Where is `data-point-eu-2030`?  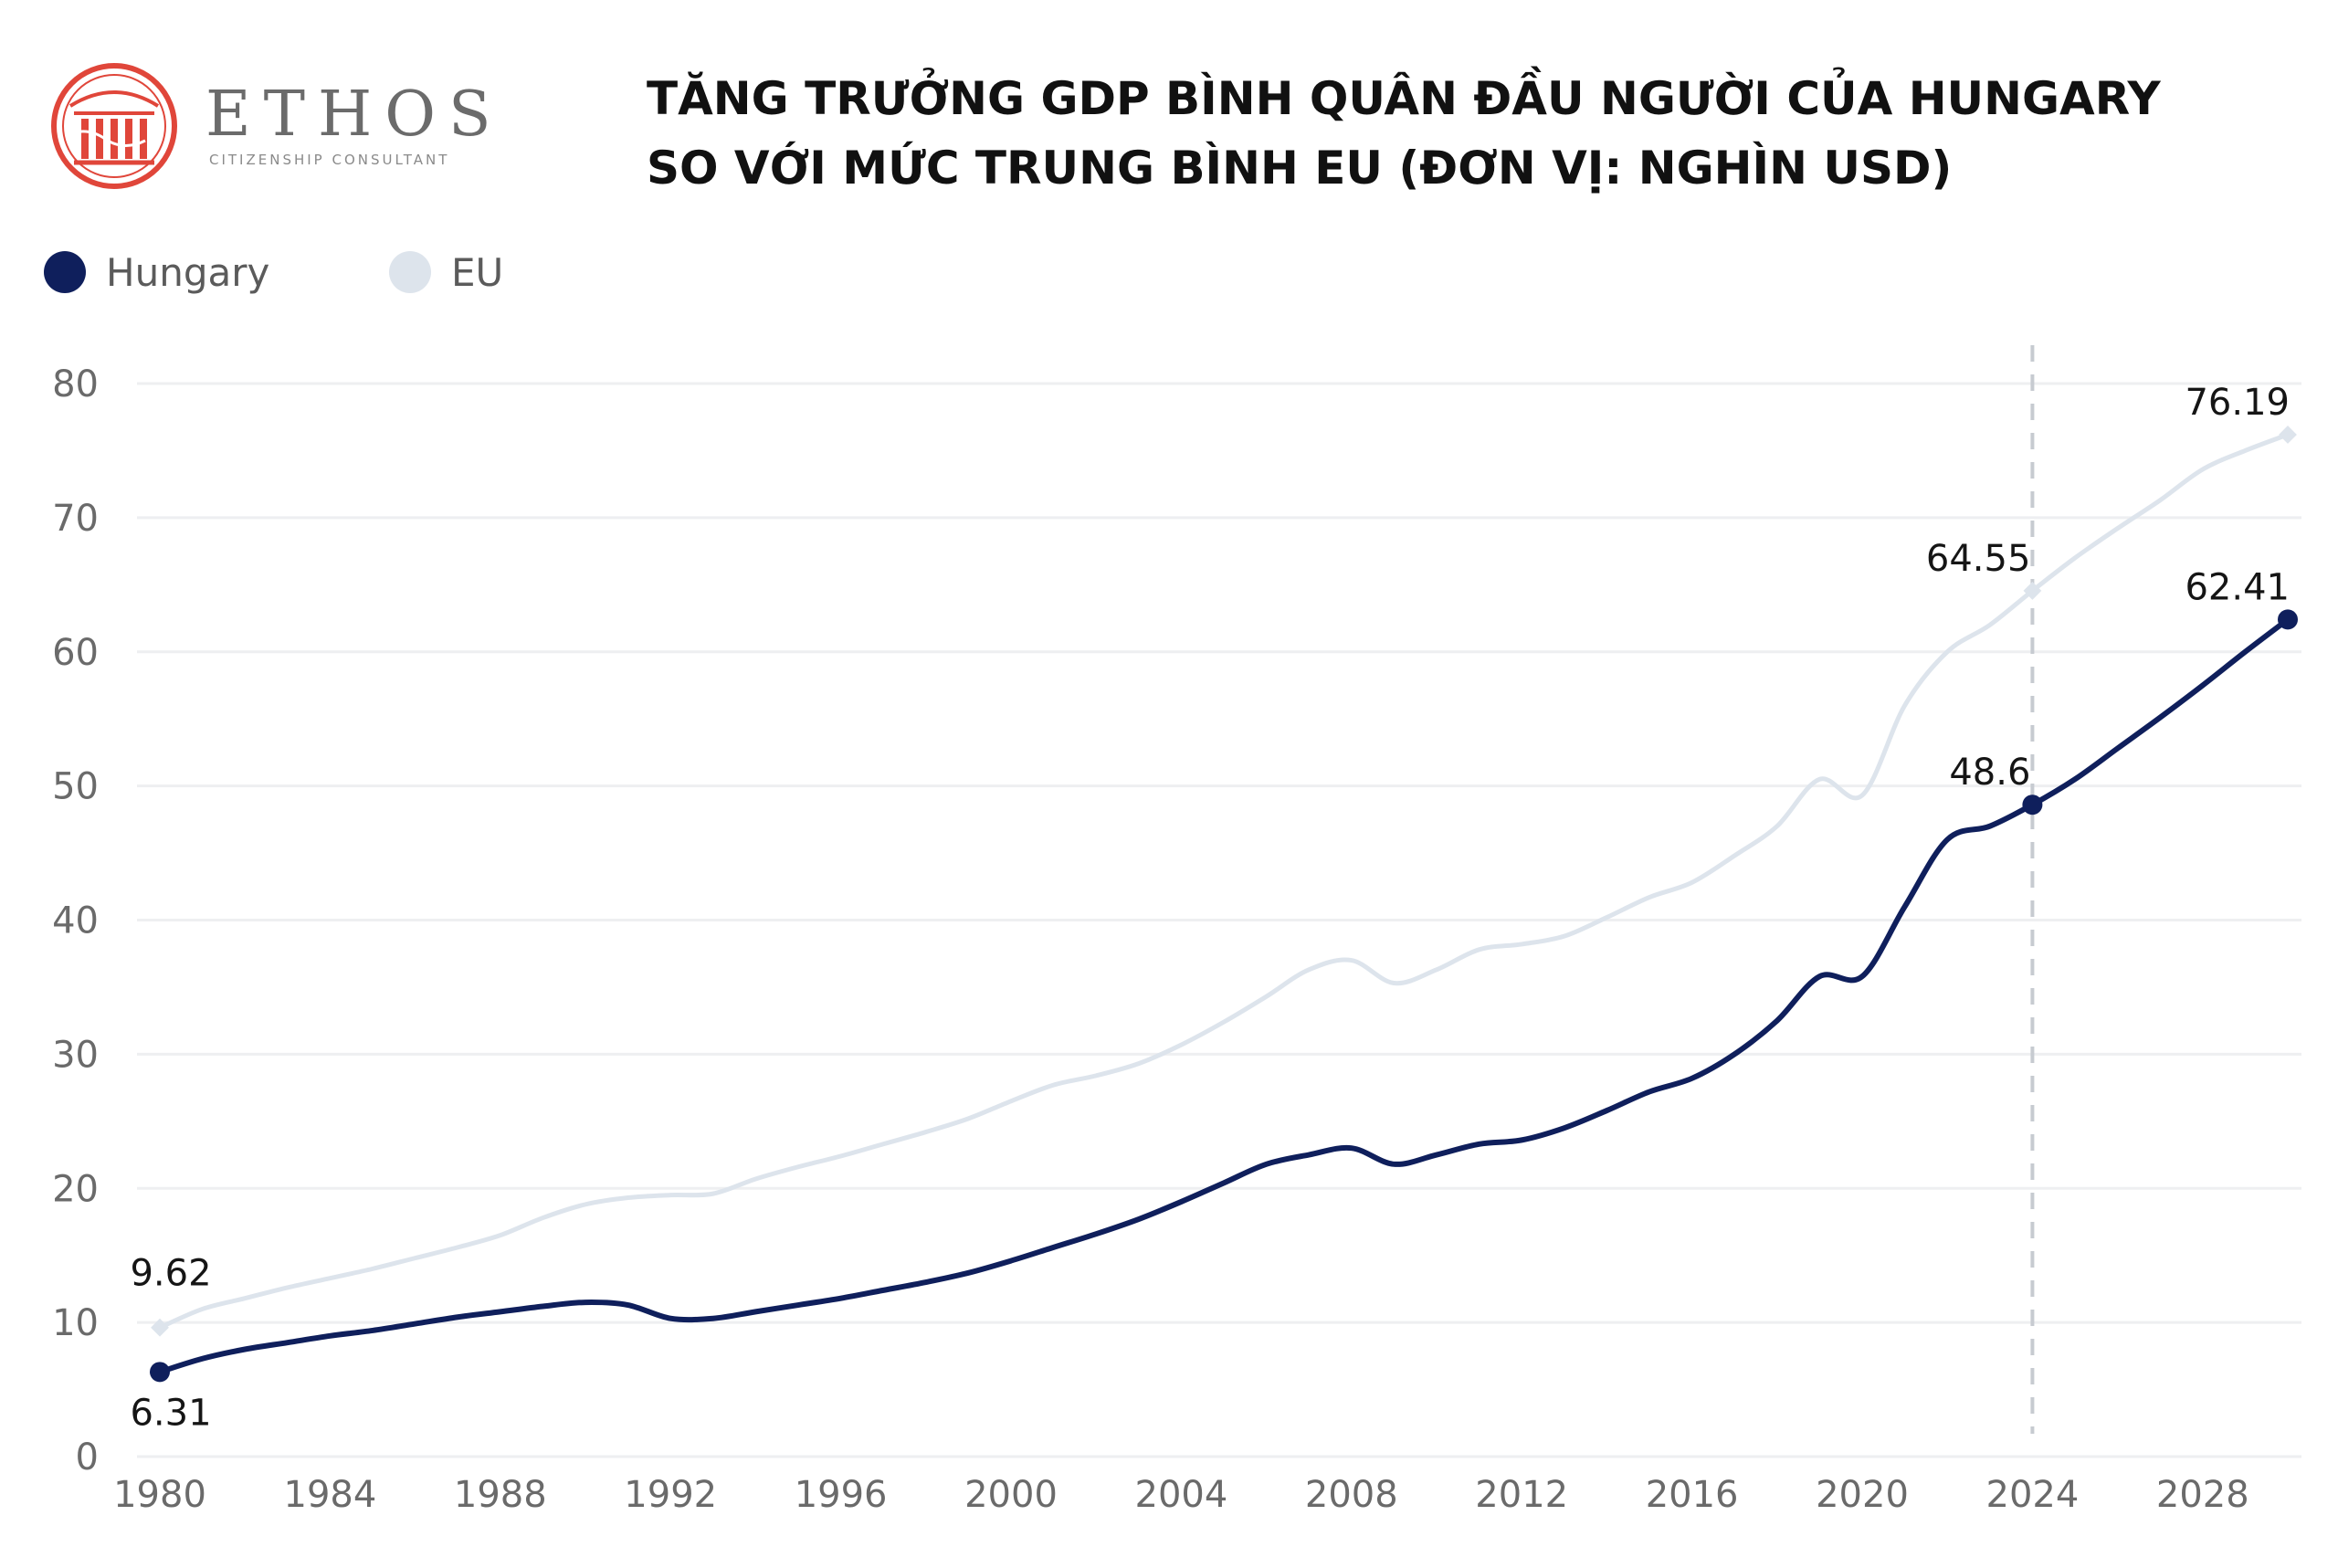 data-point-eu-2030 is located at coordinates (2288, 435).